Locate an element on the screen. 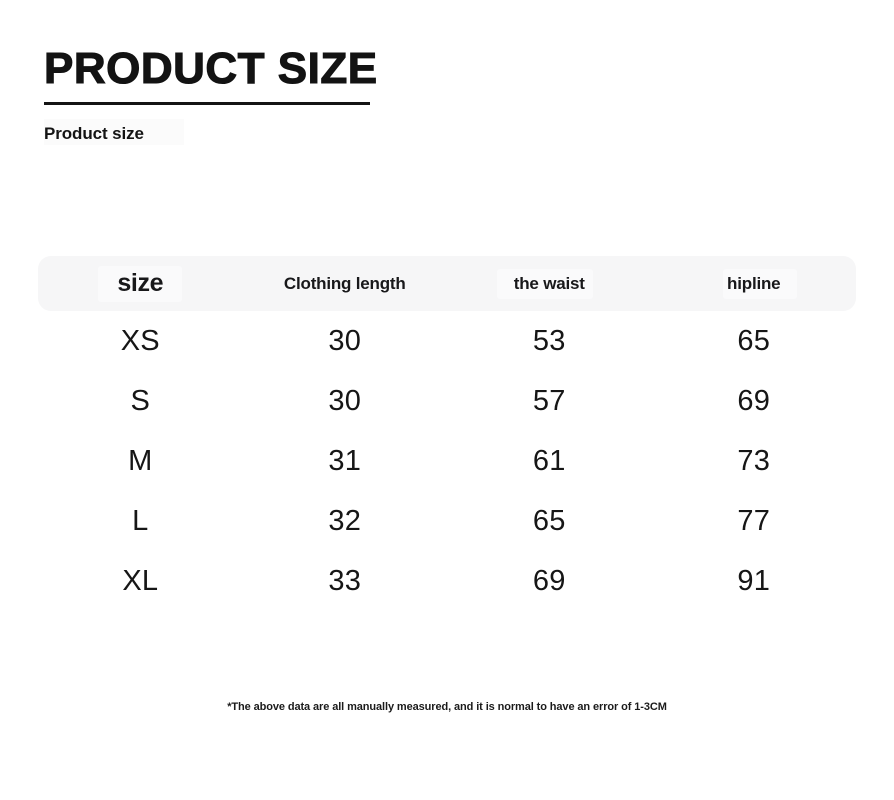 The image size is (894, 800). column-header-clothing-length: Clothing length is located at coordinates (345, 284).